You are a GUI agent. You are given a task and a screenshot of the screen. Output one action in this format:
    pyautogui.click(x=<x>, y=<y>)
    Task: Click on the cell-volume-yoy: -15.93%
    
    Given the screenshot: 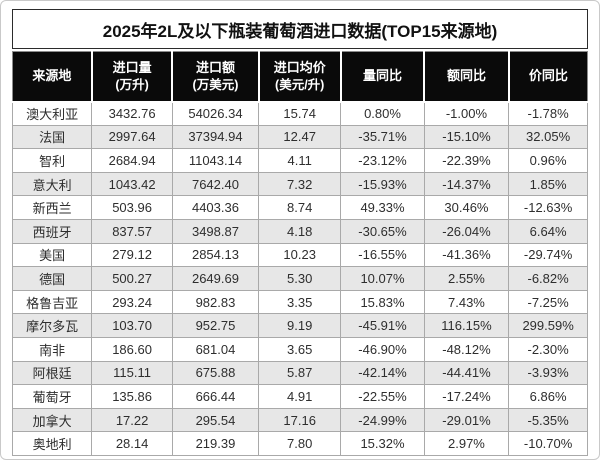 What is the action you would take?
    pyautogui.click(x=382, y=184)
    